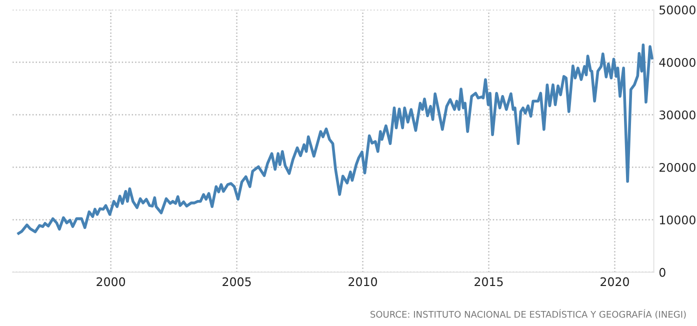 This screenshot has height=326, width=697. Describe the element at coordinates (678, 10) in the screenshot. I see `y-tick-label: 50000` at that location.